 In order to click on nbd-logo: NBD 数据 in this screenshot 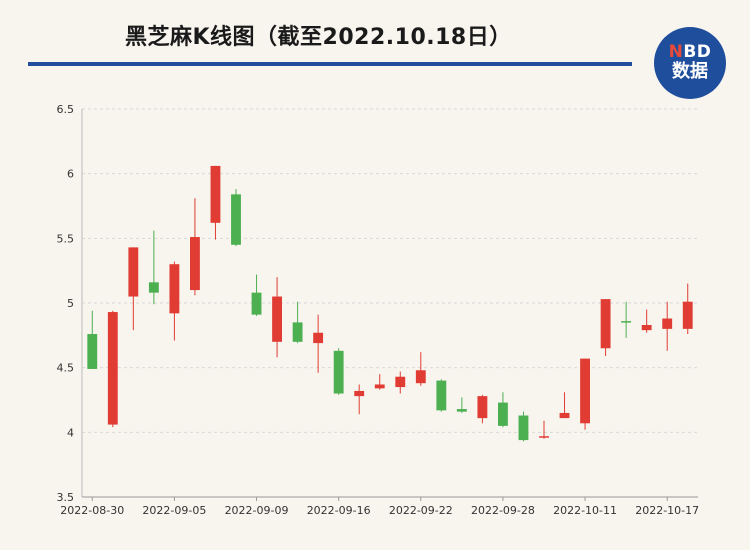, I will do `click(690, 63)`.